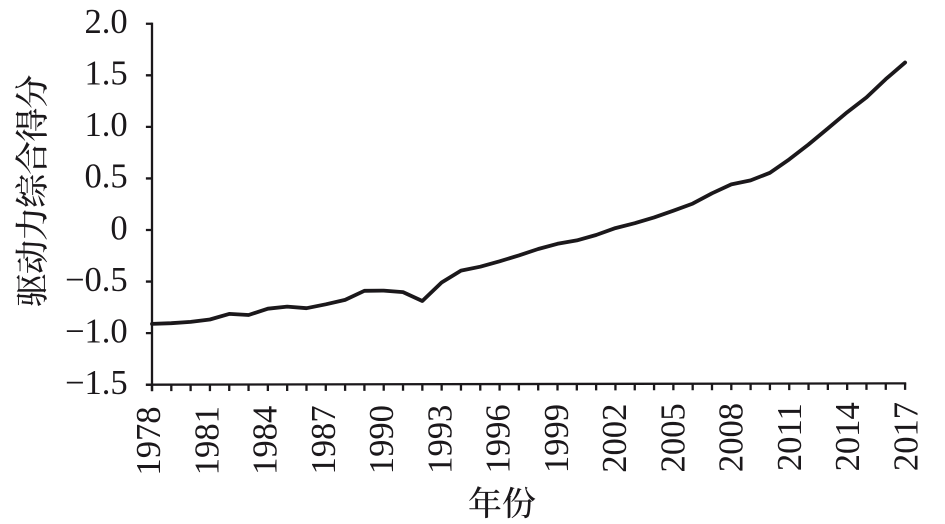 This screenshot has height=524, width=945. What do you see at coordinates (118, 228) in the screenshot?
I see `svg-text: 0` at bounding box center [118, 228].